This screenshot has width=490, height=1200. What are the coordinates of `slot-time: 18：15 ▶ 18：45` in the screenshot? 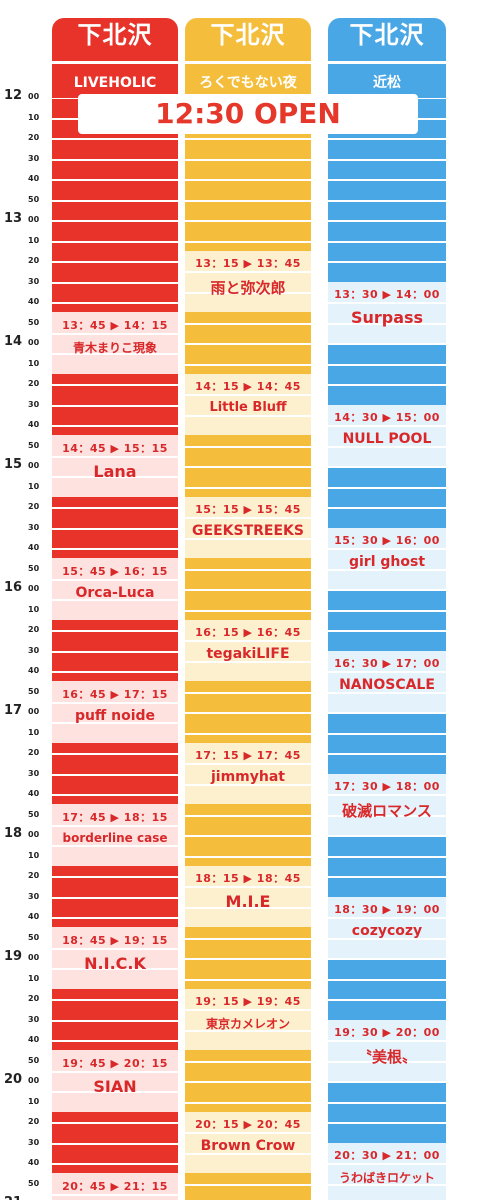 It's located at (248, 878).